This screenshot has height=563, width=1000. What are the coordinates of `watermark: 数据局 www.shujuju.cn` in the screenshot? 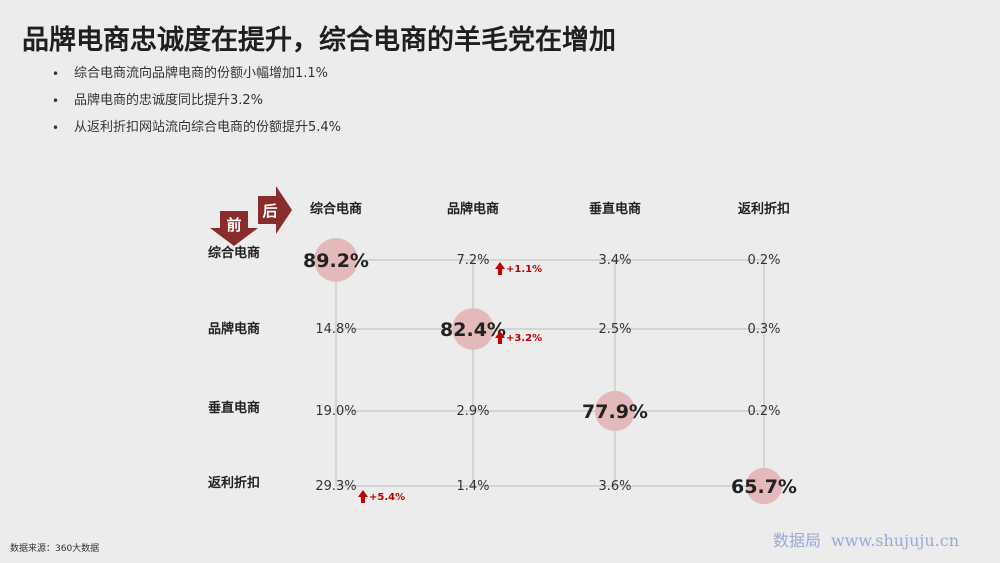 It's located at (866, 539).